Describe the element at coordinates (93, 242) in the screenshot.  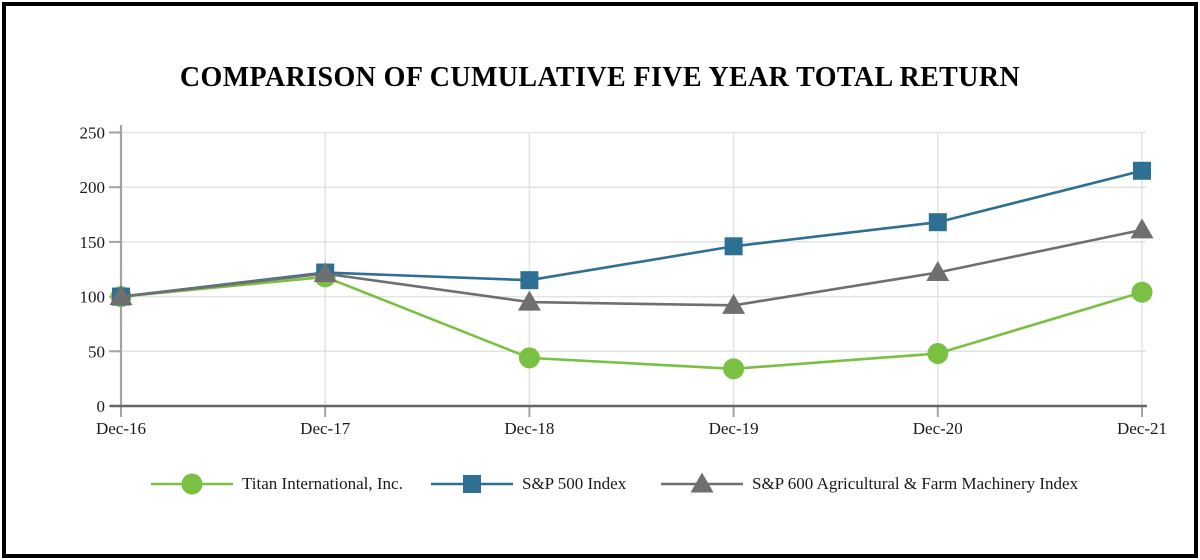
I see `svg-text: 150` at that location.